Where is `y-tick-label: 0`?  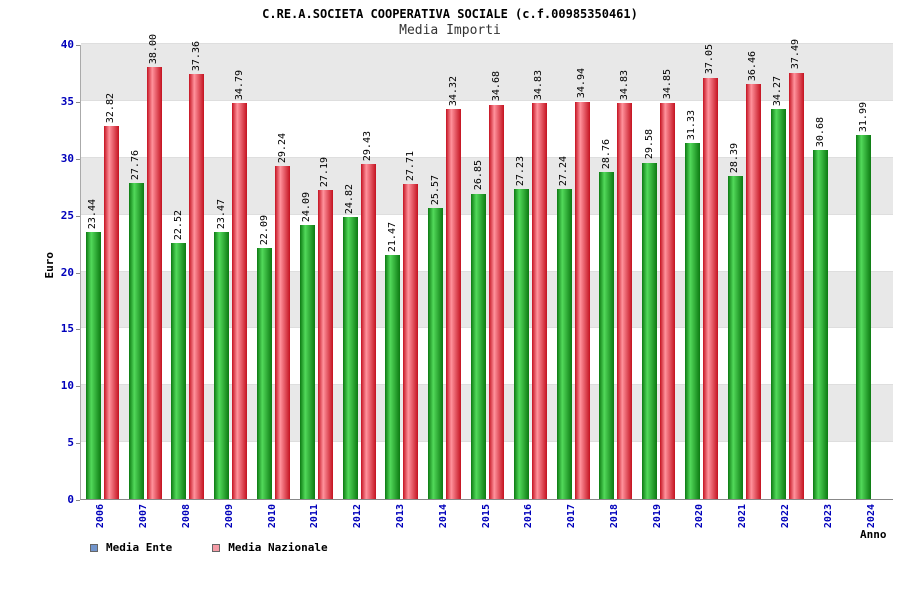 y-tick-label: 0 is located at coordinates (70, 499).